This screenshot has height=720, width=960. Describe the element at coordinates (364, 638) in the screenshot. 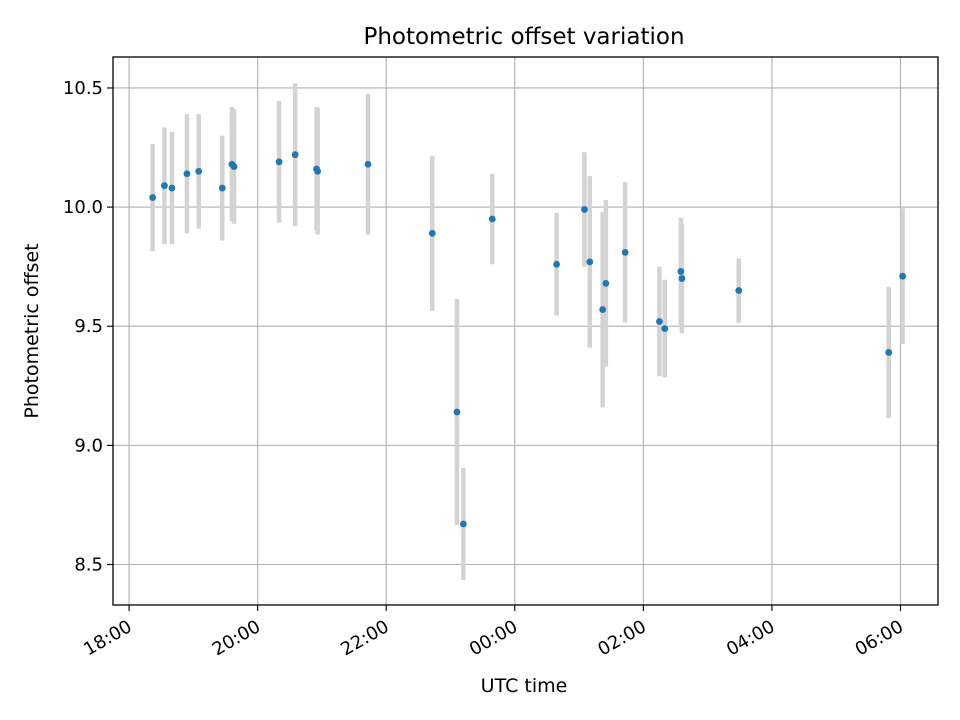

I see `x-tick-label: 22:00` at that location.